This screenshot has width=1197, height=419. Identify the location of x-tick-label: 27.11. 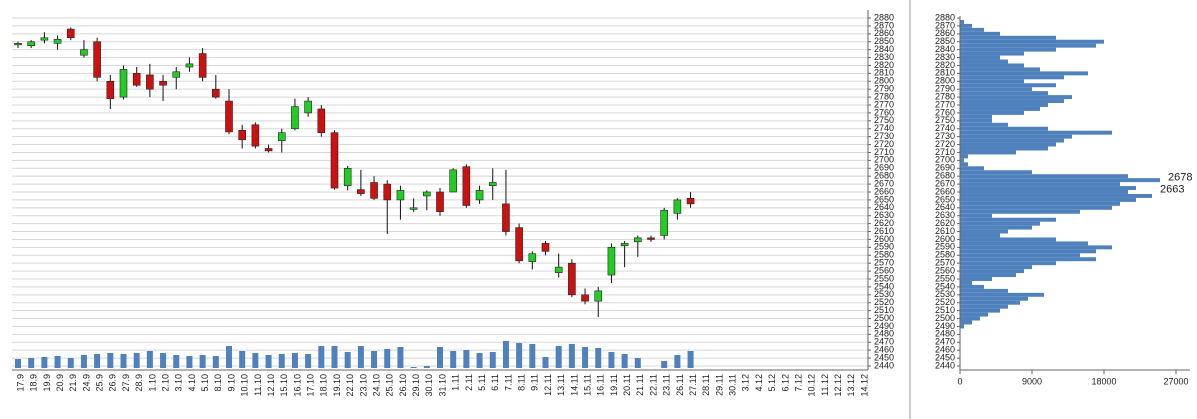
(693, 385).